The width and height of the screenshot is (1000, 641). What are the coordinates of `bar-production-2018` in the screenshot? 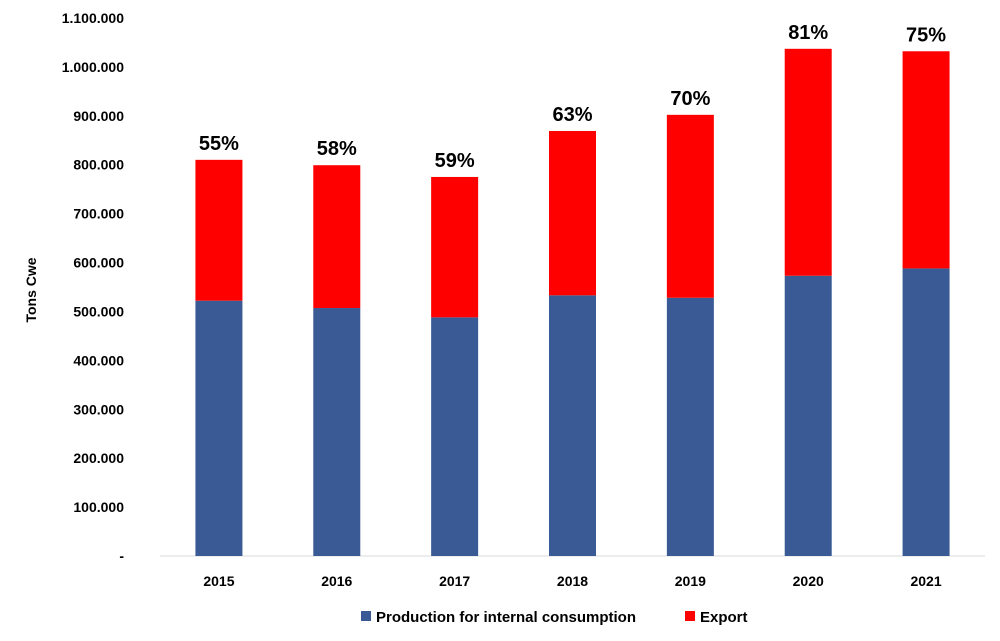 It's located at (572, 425).